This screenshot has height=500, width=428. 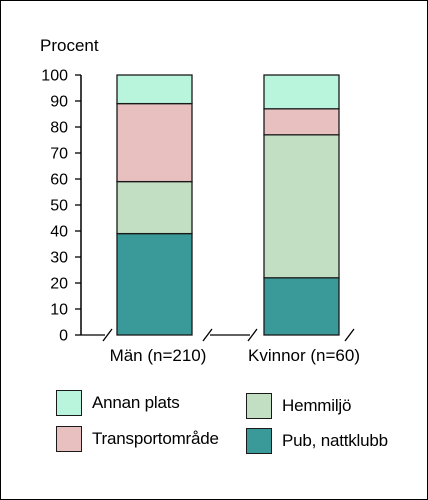 I want to click on y-tick-label: 70, so click(x=59, y=154).